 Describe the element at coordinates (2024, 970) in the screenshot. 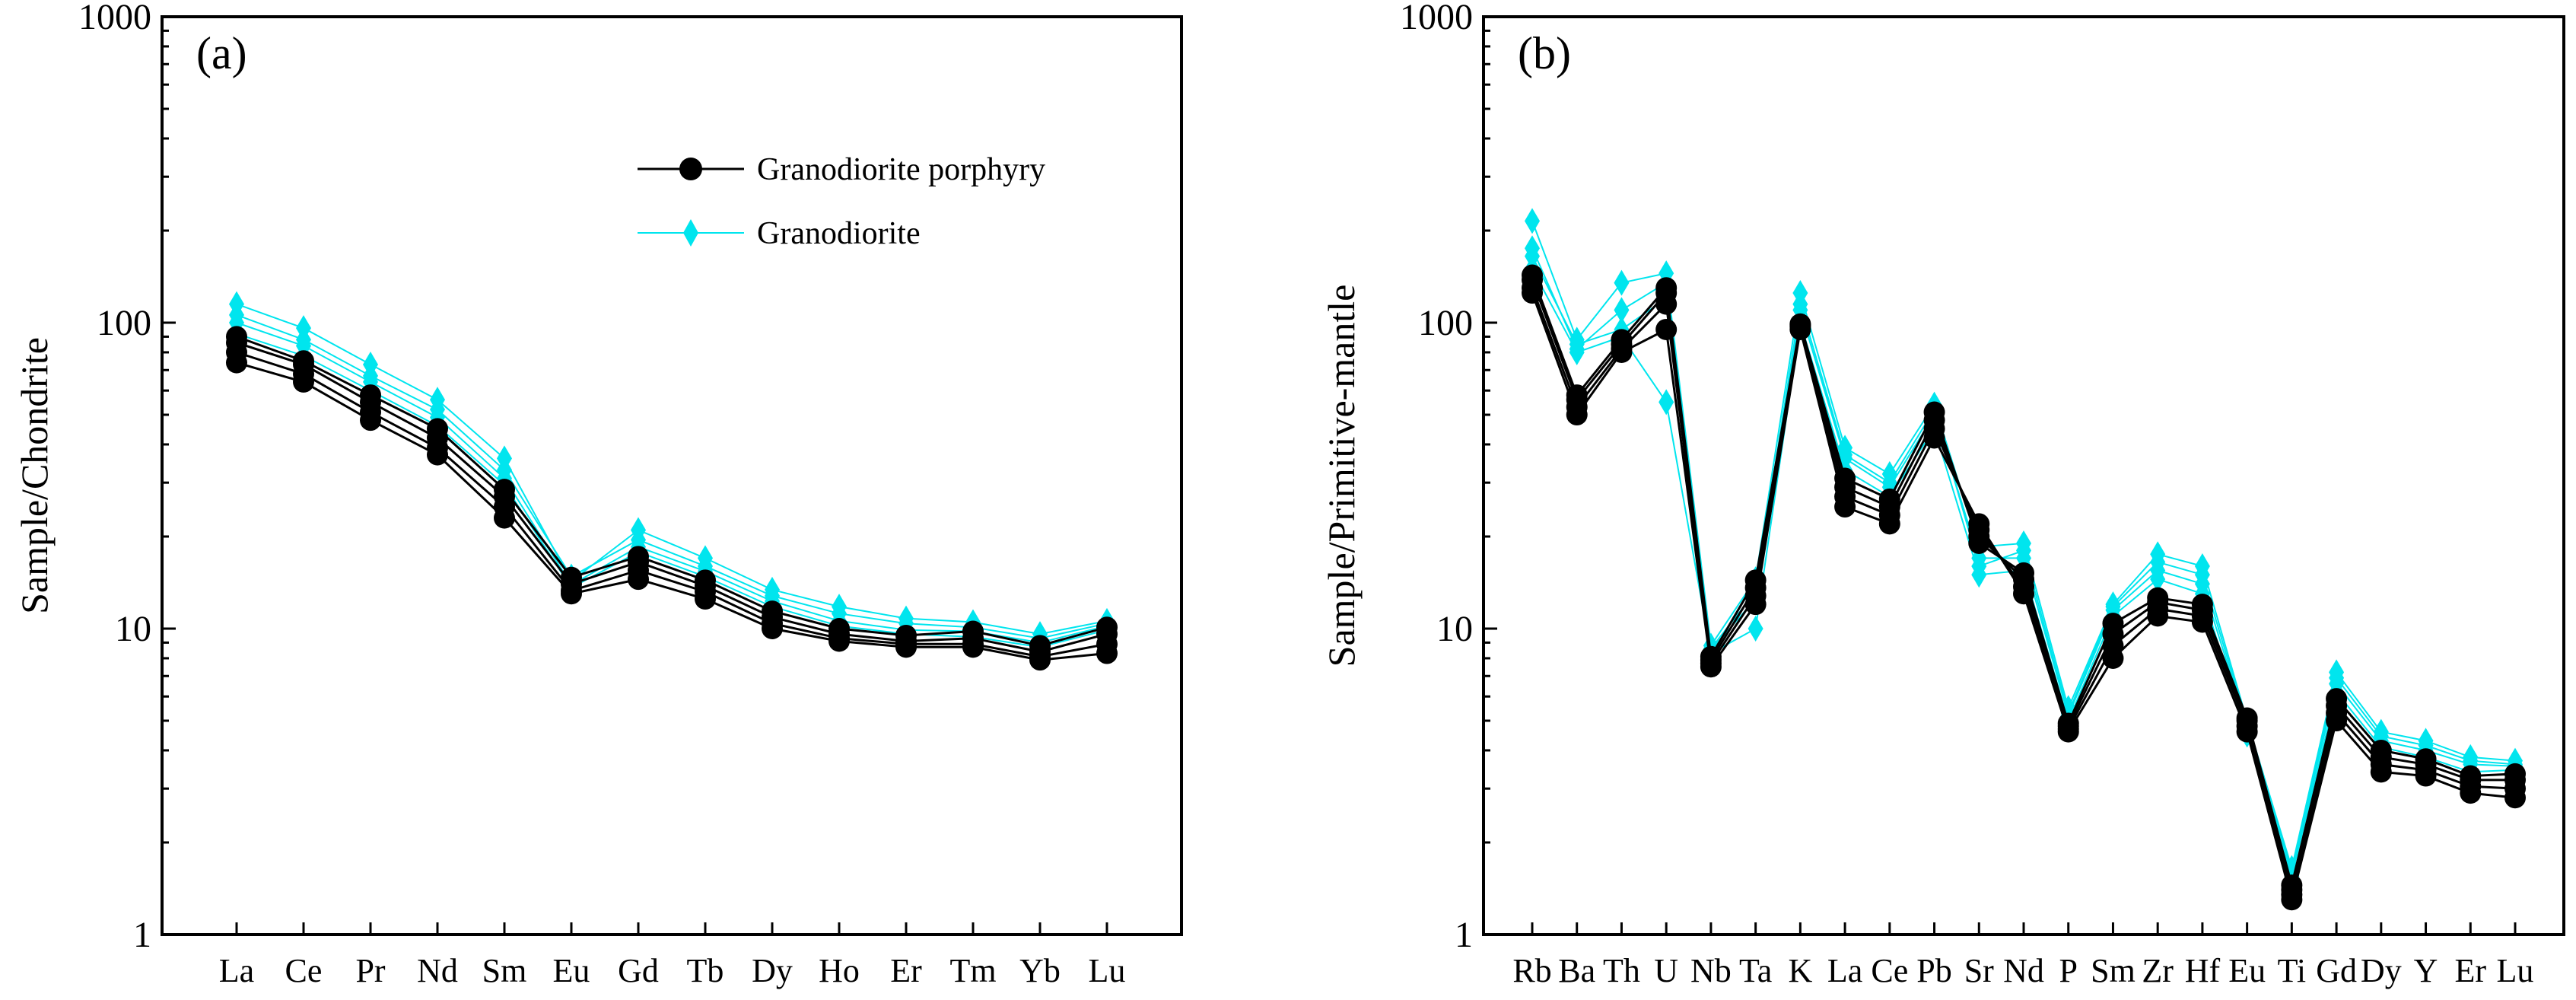

I see `x-tick-label-nd: Nd` at that location.